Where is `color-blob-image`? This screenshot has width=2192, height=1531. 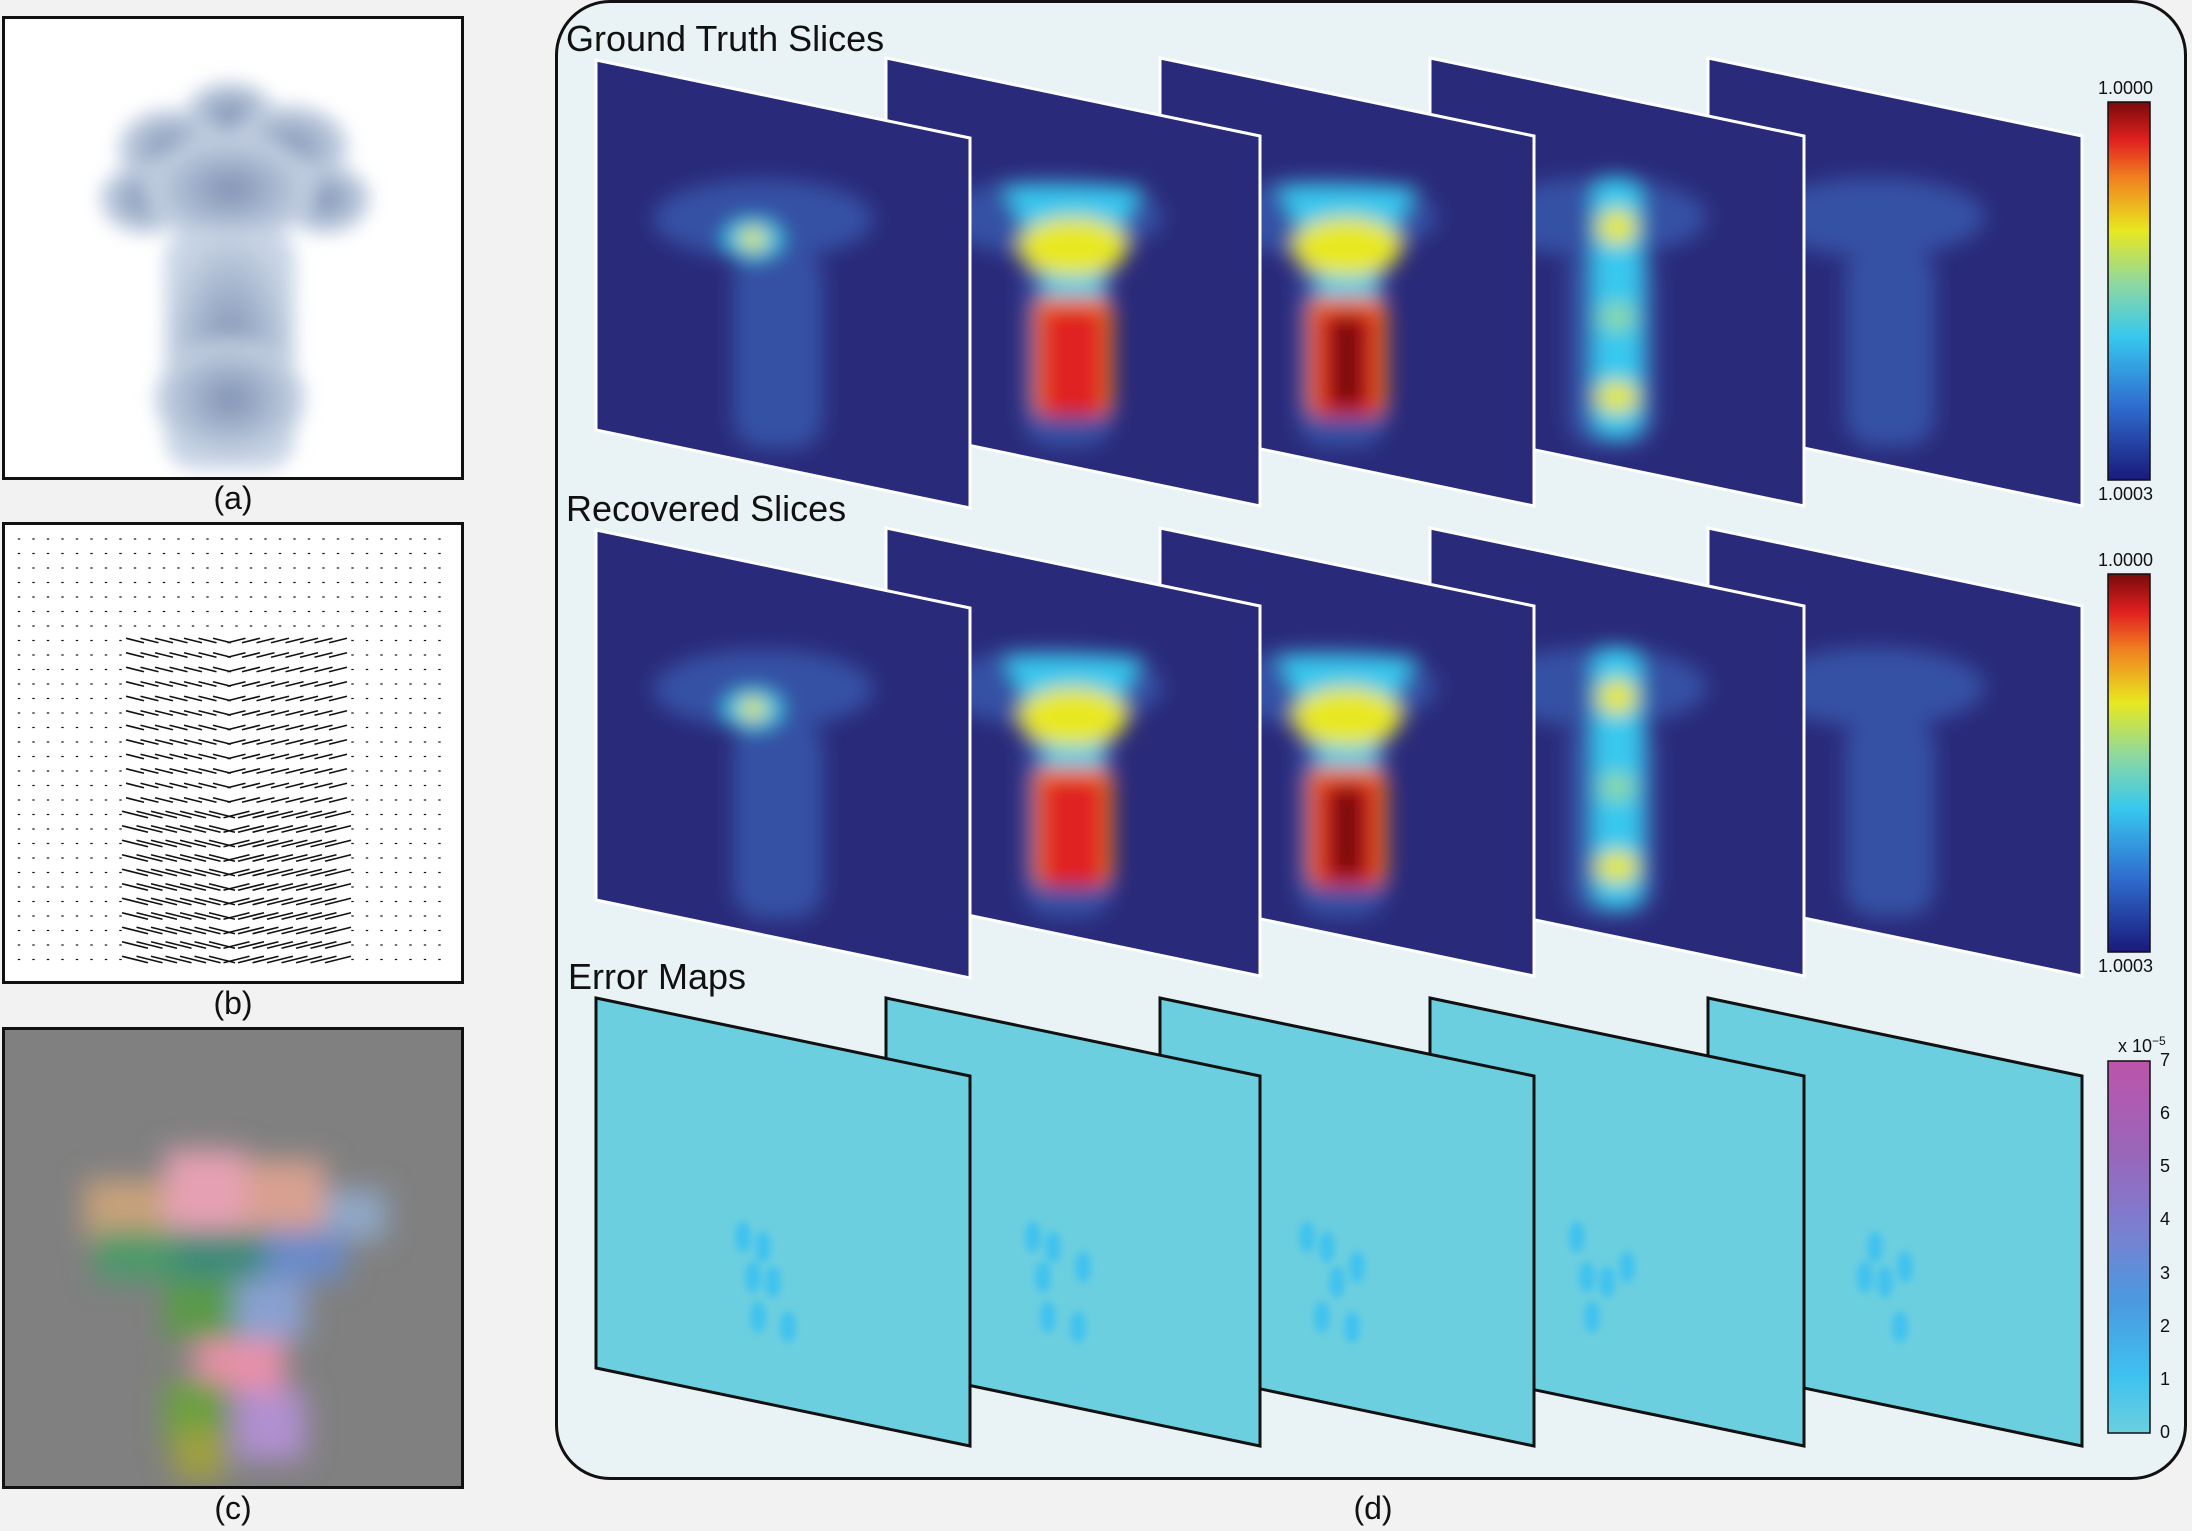
color-blob-image is located at coordinates (235, 1315).